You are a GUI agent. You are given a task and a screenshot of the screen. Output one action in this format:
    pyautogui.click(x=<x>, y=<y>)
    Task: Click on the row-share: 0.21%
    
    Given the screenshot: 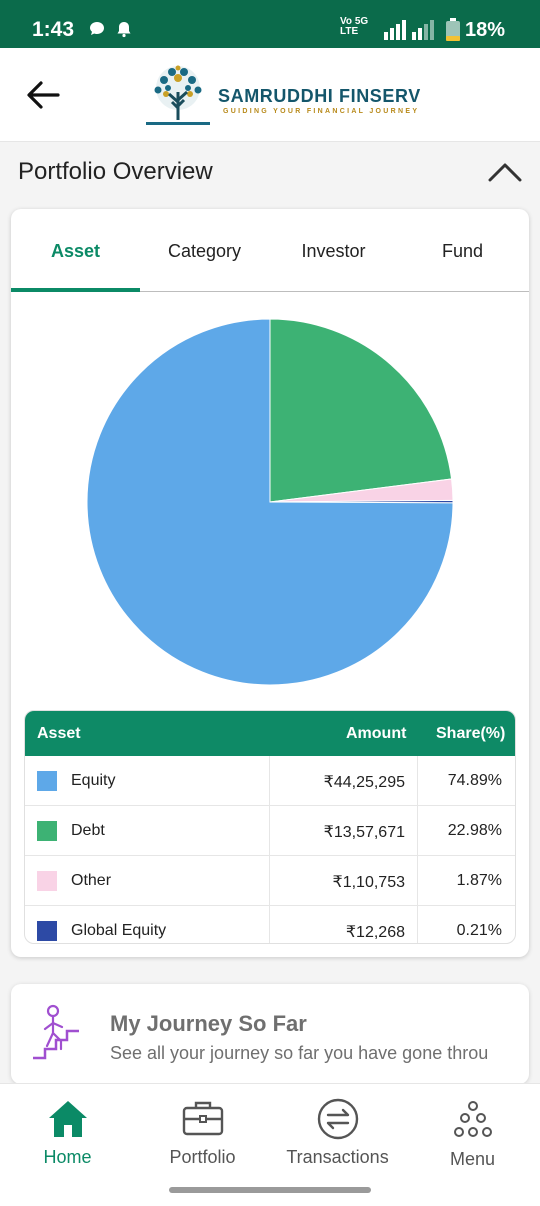 What is the action you would take?
    pyautogui.click(x=479, y=930)
    